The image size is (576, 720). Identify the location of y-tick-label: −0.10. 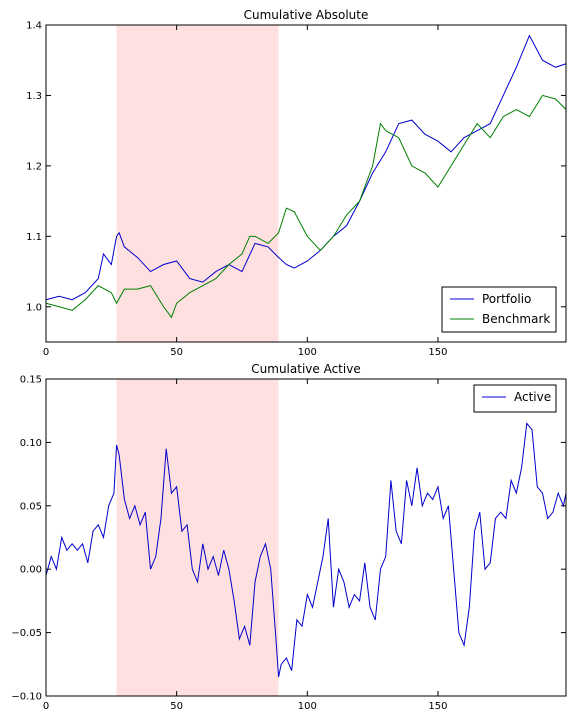
(26, 697).